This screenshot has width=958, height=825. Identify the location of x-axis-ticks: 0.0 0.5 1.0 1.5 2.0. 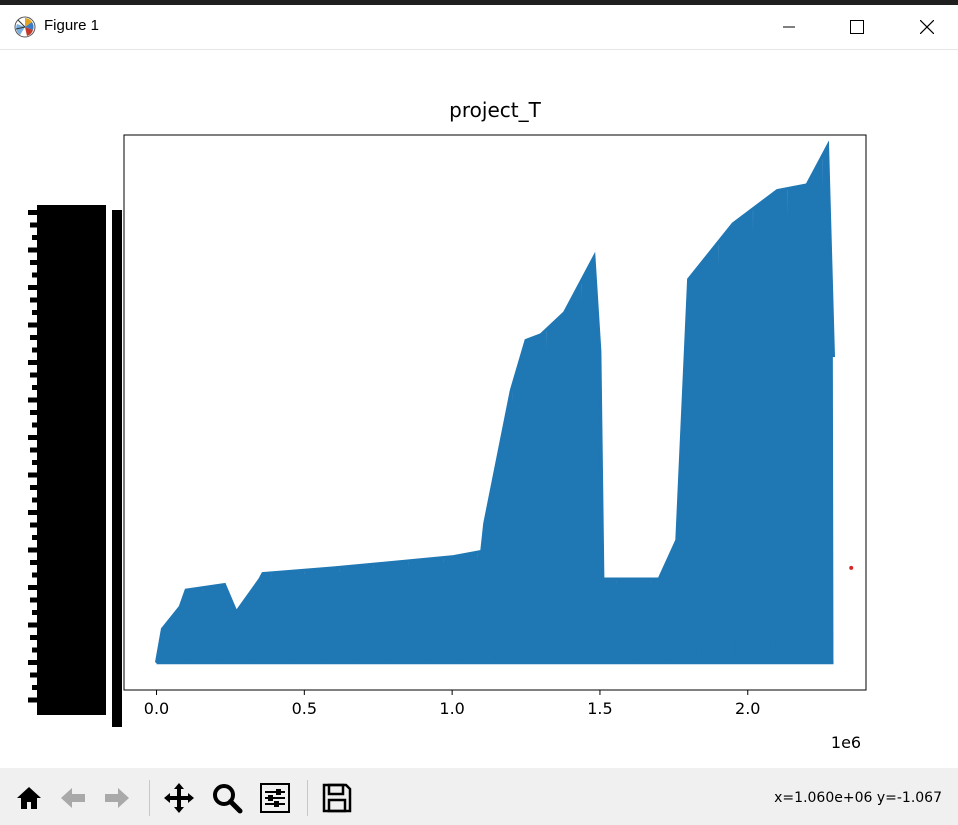
(452, 704).